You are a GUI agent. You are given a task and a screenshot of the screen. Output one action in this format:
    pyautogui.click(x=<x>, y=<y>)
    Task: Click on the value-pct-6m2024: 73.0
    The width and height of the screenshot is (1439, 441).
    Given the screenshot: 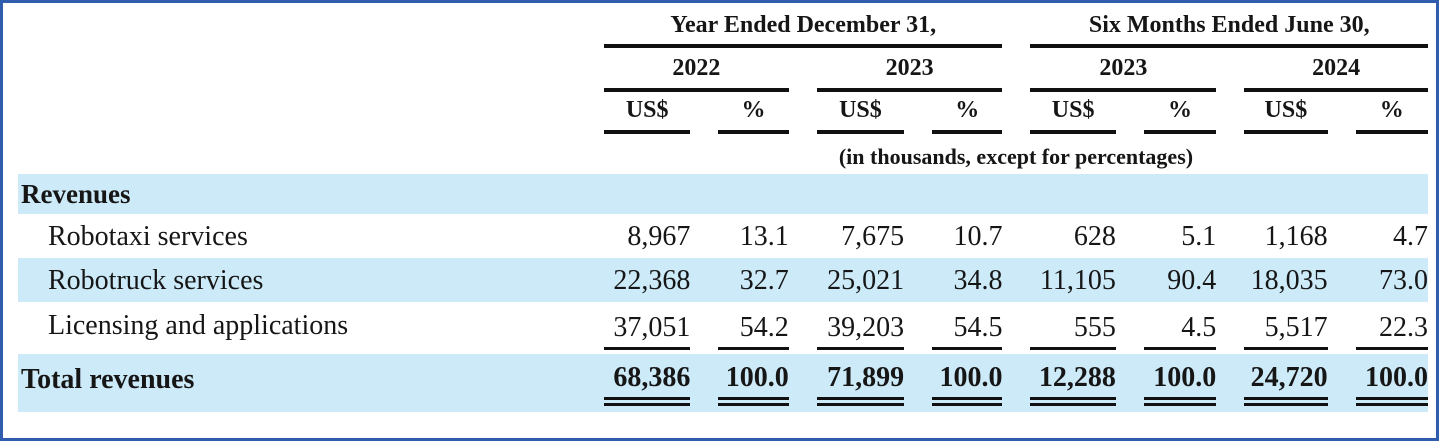 What is the action you would take?
    pyautogui.click(x=1403, y=280)
    